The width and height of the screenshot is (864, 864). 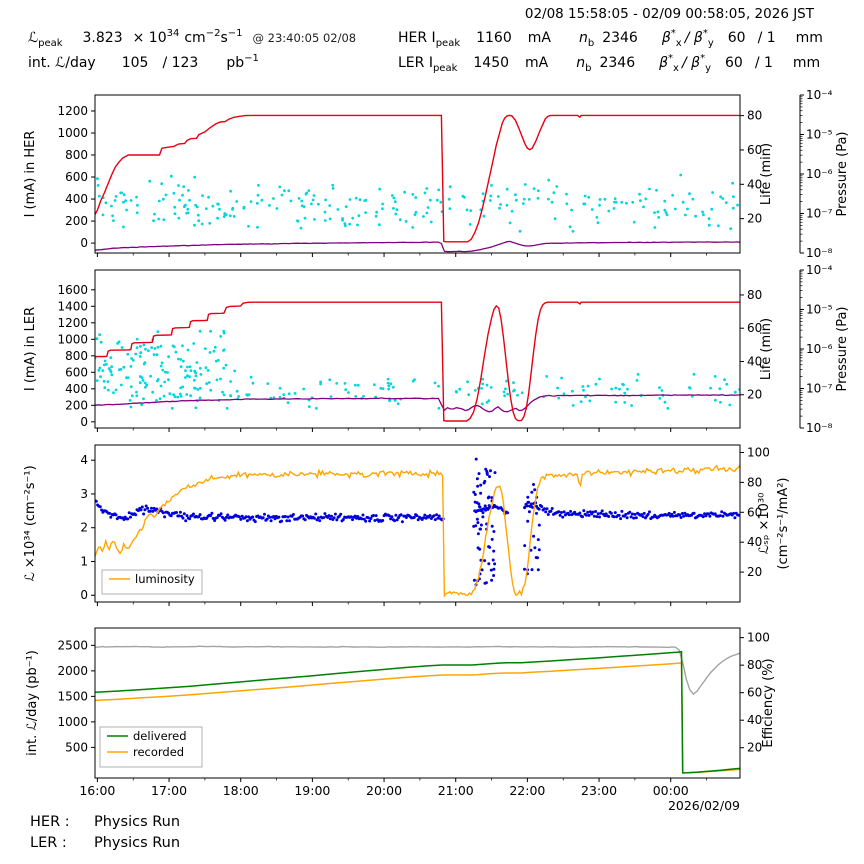 What do you see at coordinates (137, 843) in the screenshot?
I see `ler-run-value: Physics Run` at bounding box center [137, 843].